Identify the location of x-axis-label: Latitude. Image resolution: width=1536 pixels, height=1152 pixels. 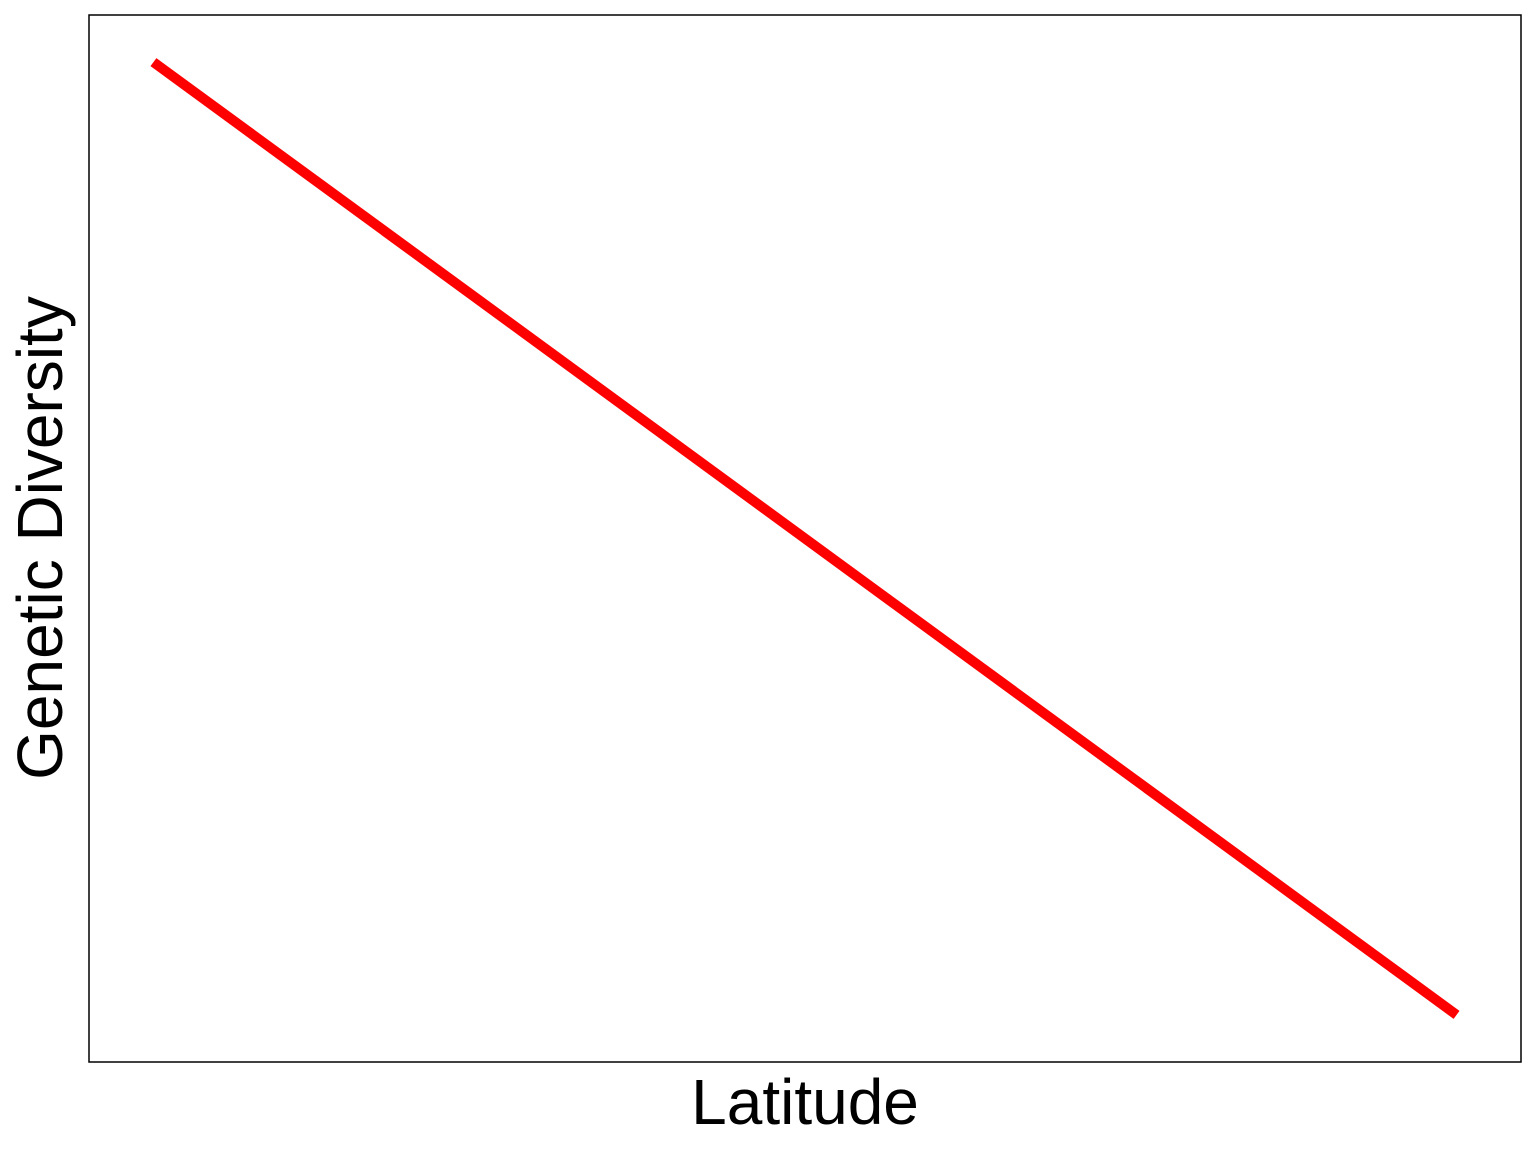
(805, 1102).